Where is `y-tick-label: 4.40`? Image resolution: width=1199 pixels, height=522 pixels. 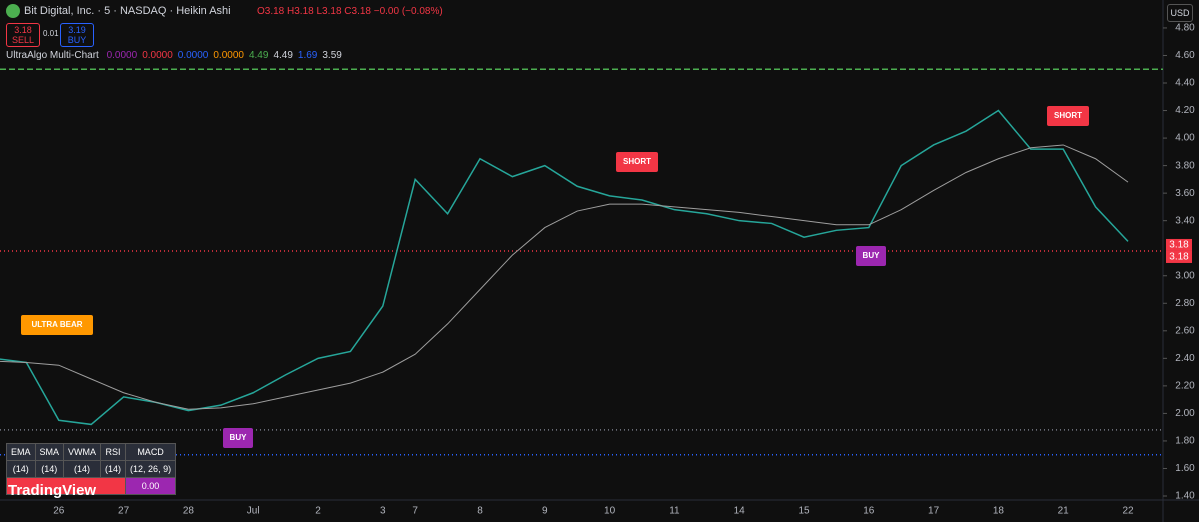
y-tick-label: 4.40 is located at coordinates (1185, 83).